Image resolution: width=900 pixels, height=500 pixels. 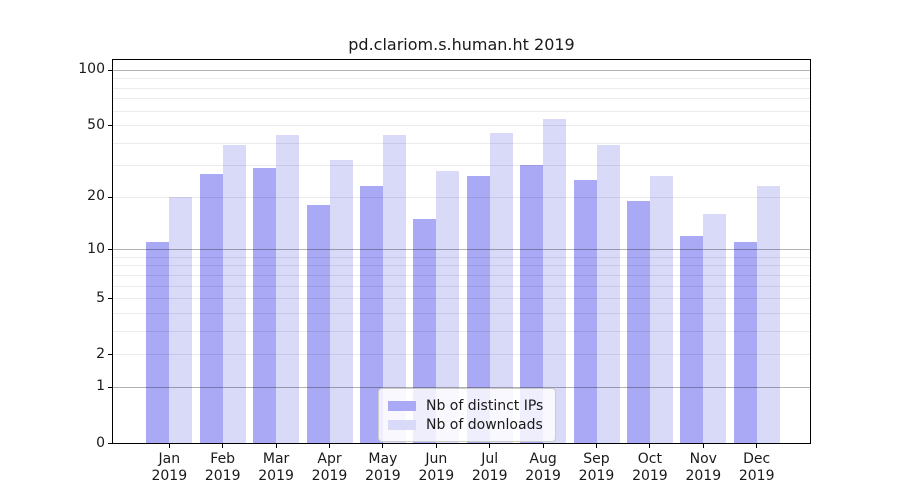 I want to click on bar-nb-of-distinct-ips-jul, so click(x=478, y=309).